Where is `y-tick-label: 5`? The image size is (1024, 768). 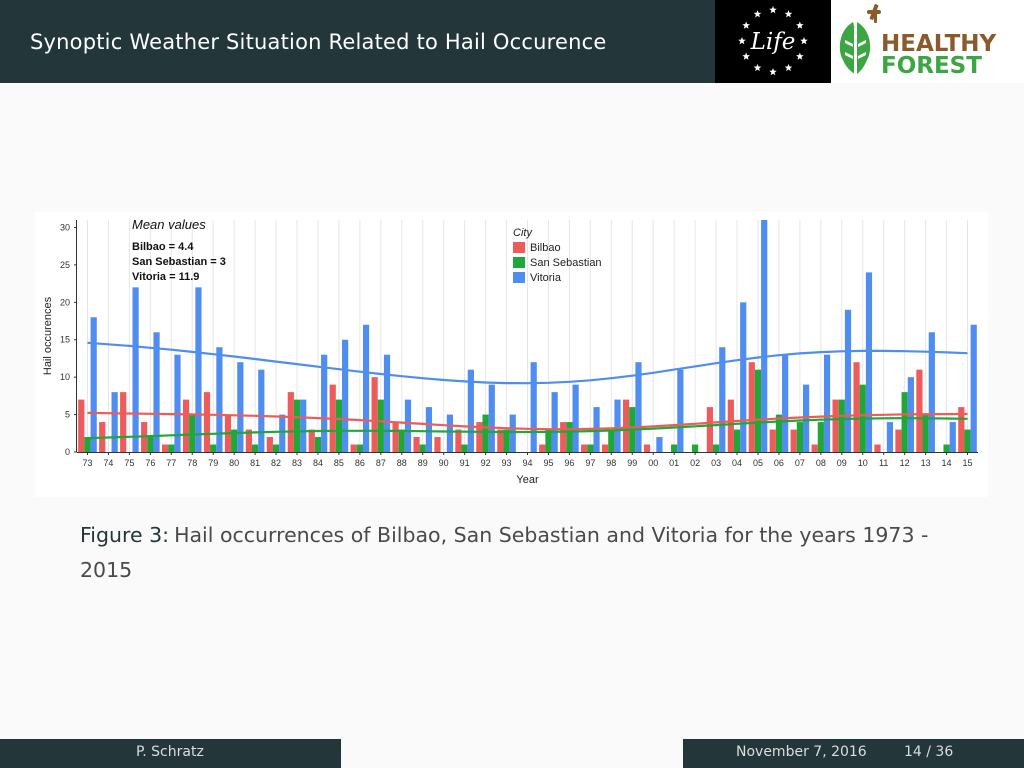 y-tick-label: 5 is located at coordinates (67, 415).